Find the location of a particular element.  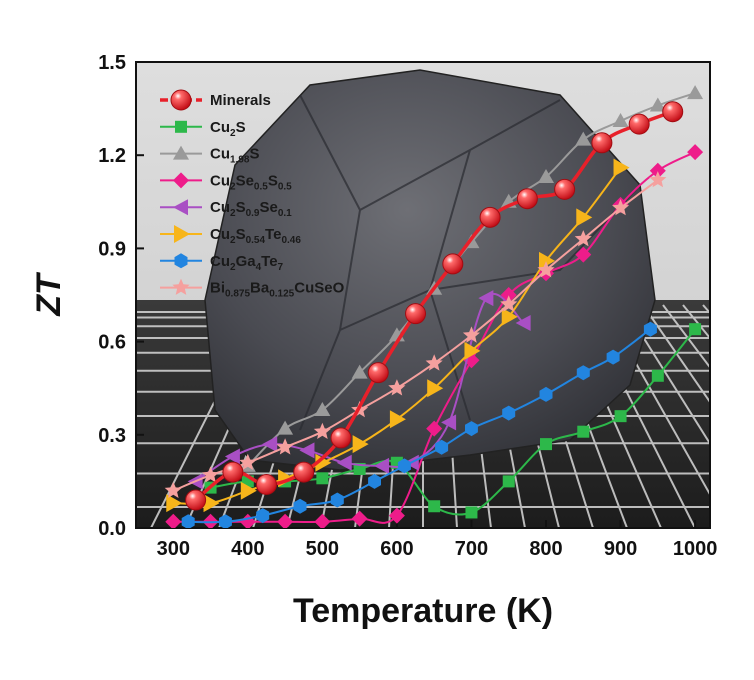

legend-label-part: Ba is located at coordinates (260, 288).